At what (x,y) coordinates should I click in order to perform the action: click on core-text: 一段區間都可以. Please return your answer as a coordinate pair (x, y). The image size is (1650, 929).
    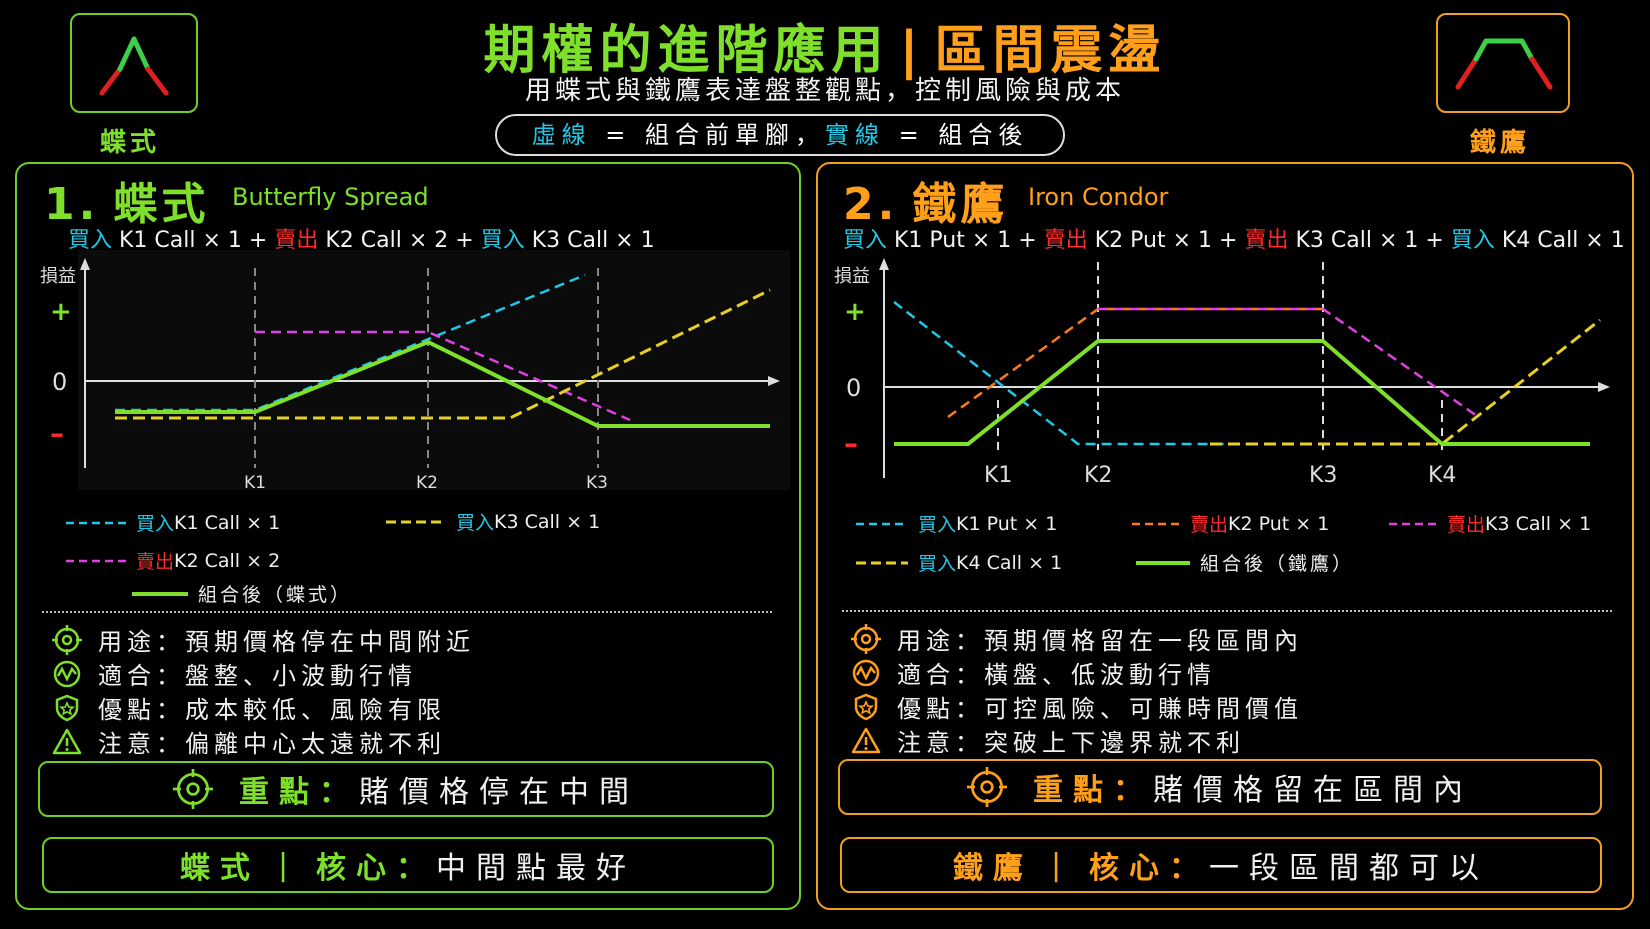
    Looking at the image, I should click on (1349, 868).